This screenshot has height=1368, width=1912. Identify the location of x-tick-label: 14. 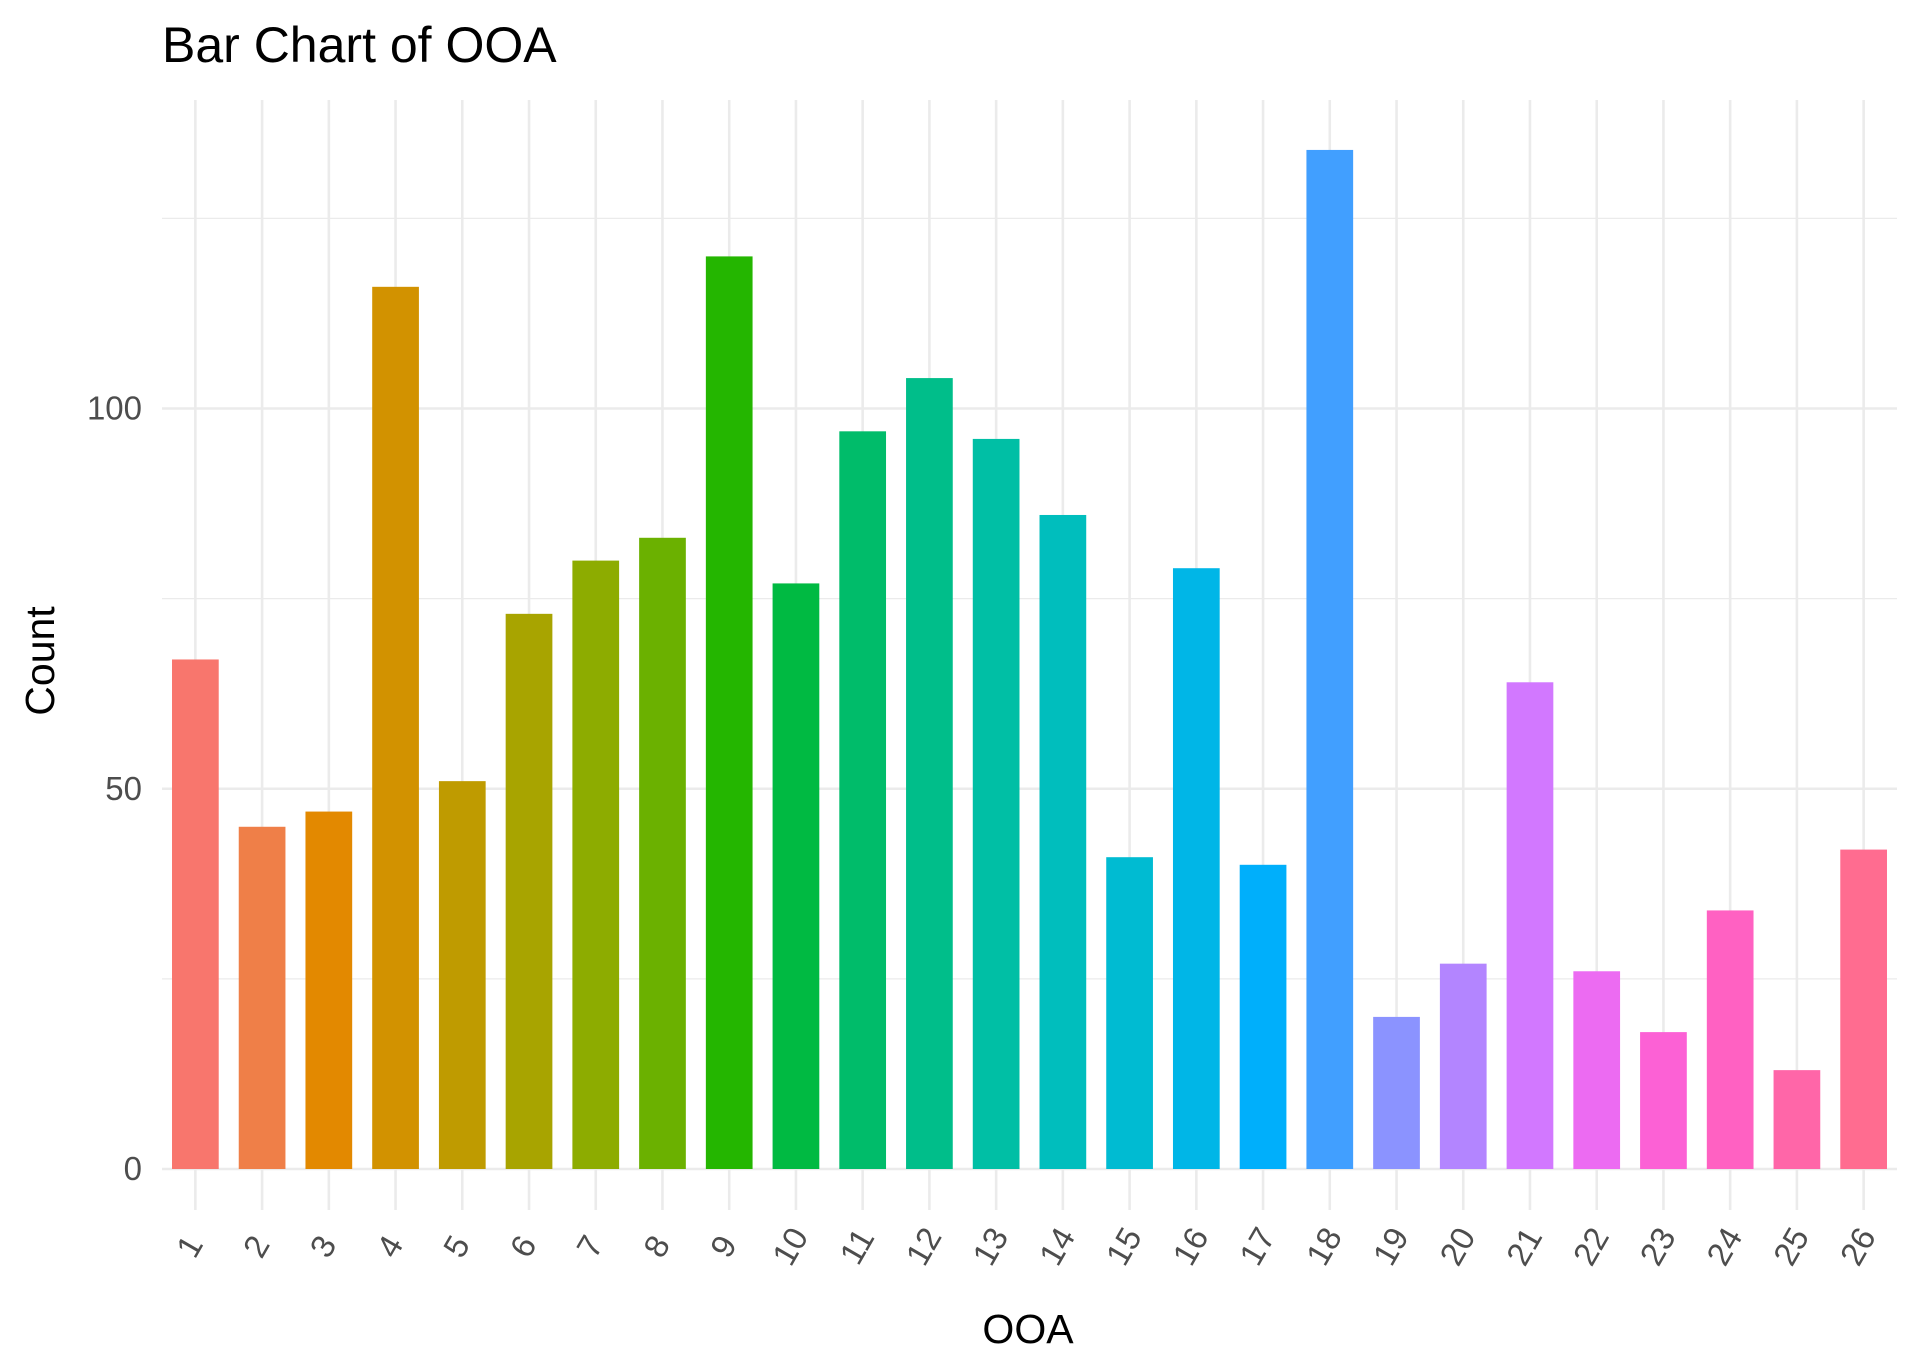
(1057, 1246).